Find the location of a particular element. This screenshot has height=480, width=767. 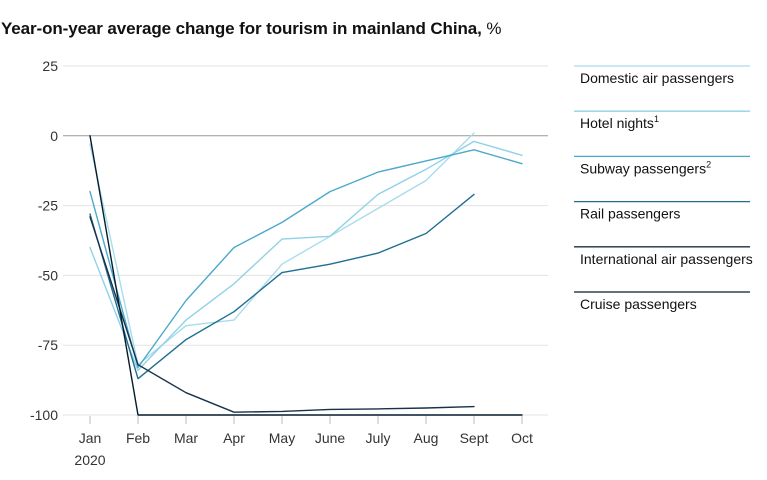

y-tick-label: -100 is located at coordinates (44, 415).